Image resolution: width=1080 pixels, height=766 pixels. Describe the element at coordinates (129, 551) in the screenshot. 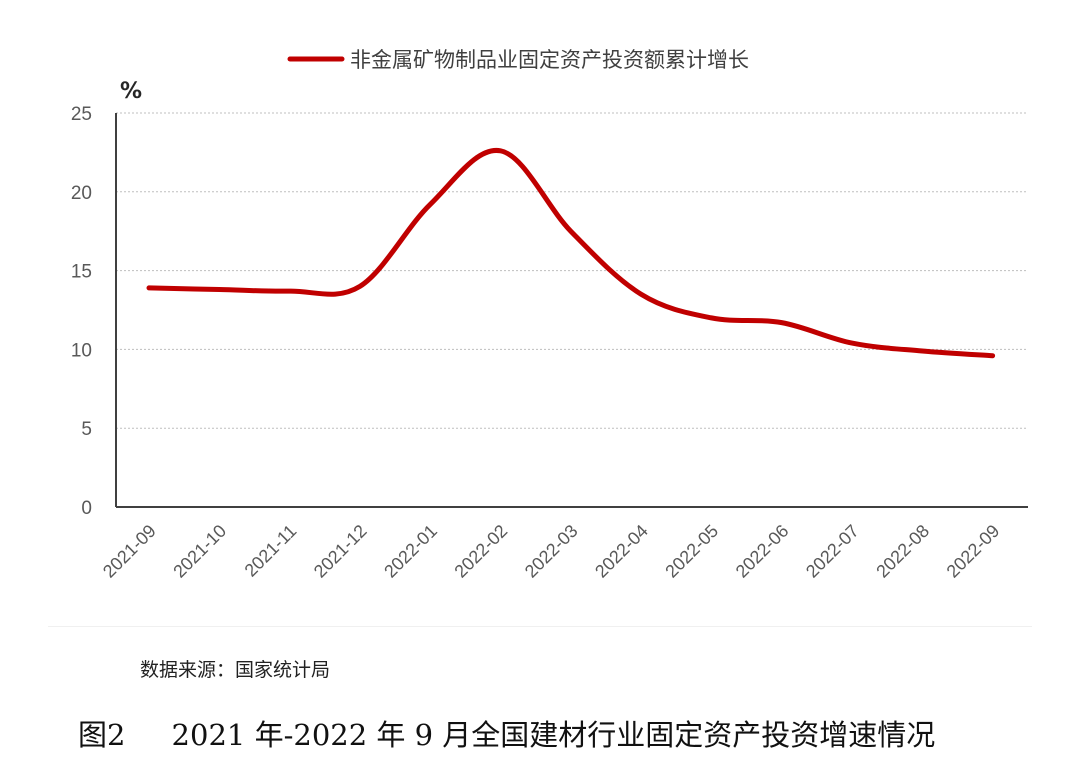

I see `x-tick-label: 2021-09` at that location.